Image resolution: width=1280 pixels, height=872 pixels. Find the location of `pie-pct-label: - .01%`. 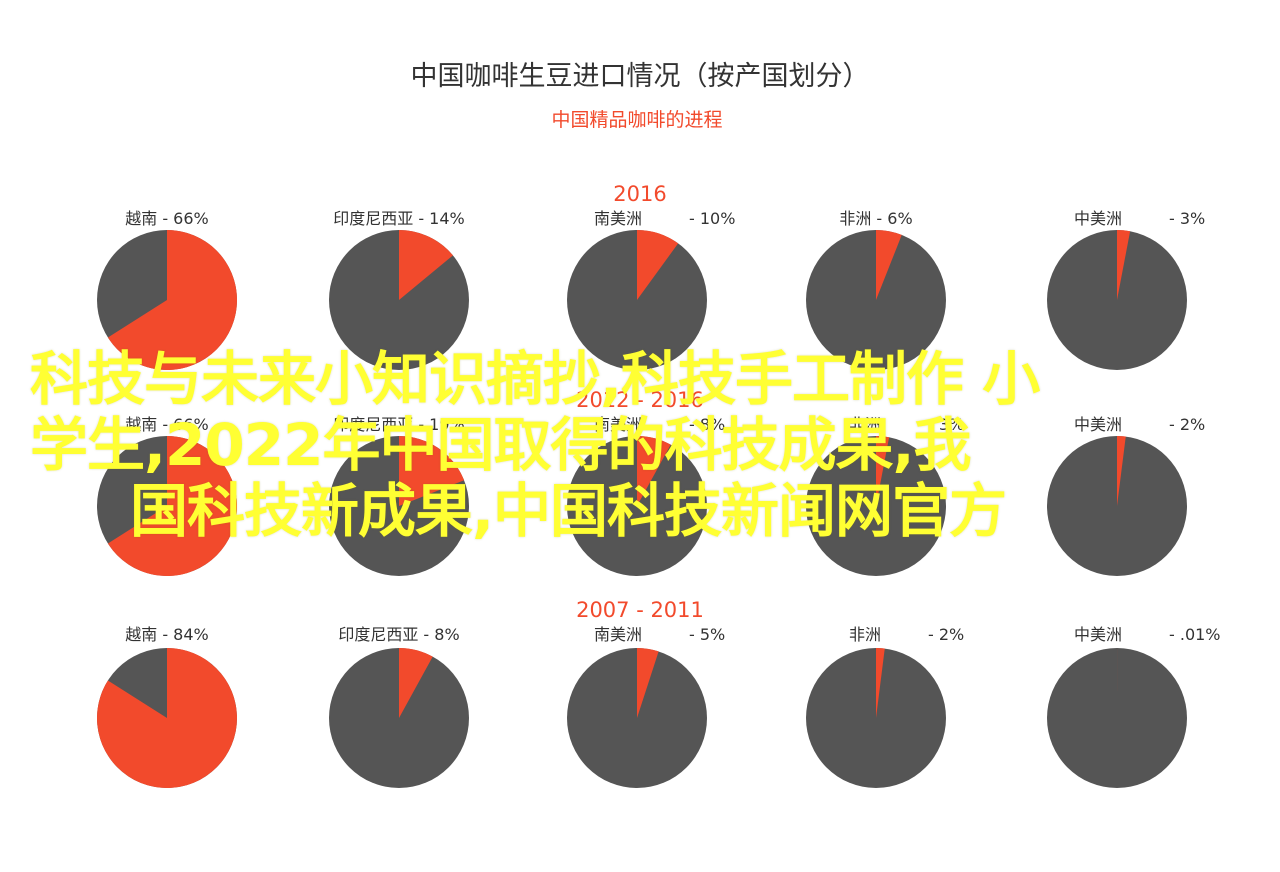

pie-pct-label: - .01% is located at coordinates (1195, 634).